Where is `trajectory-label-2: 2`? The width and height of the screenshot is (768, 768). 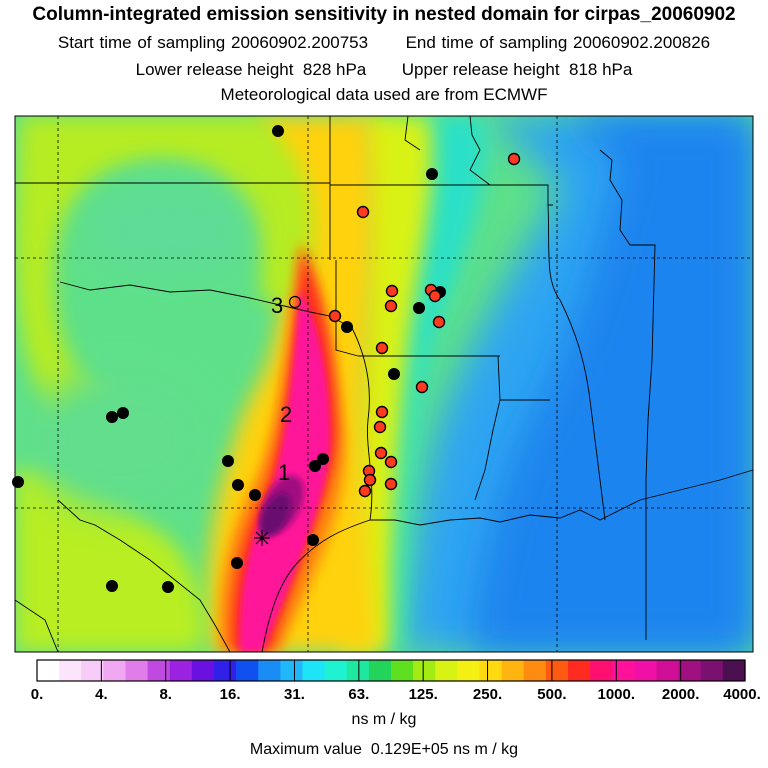 trajectory-label-2: 2 is located at coordinates (286, 414).